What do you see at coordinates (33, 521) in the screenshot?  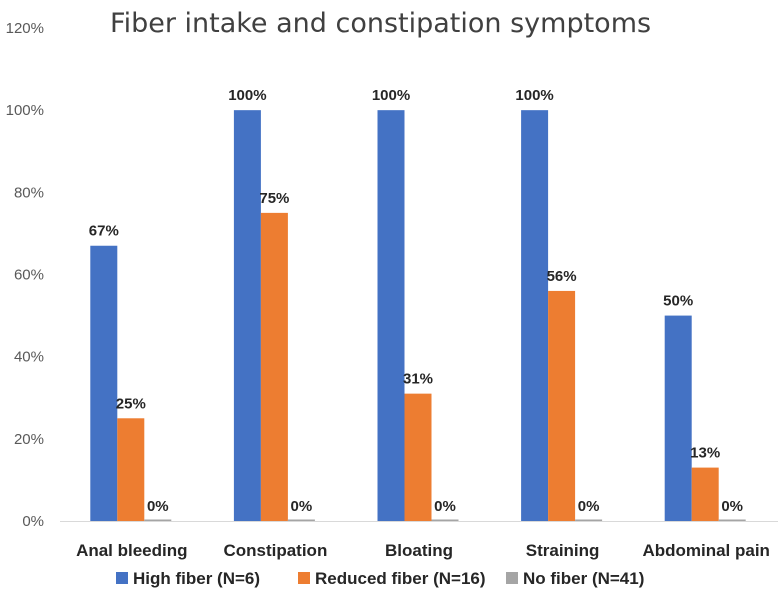 I see `y-tick-label-0: 0%` at bounding box center [33, 521].